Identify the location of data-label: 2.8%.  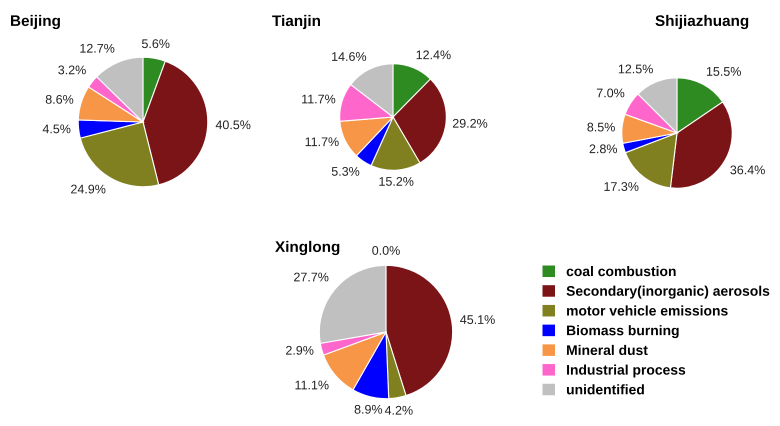
(604, 149).